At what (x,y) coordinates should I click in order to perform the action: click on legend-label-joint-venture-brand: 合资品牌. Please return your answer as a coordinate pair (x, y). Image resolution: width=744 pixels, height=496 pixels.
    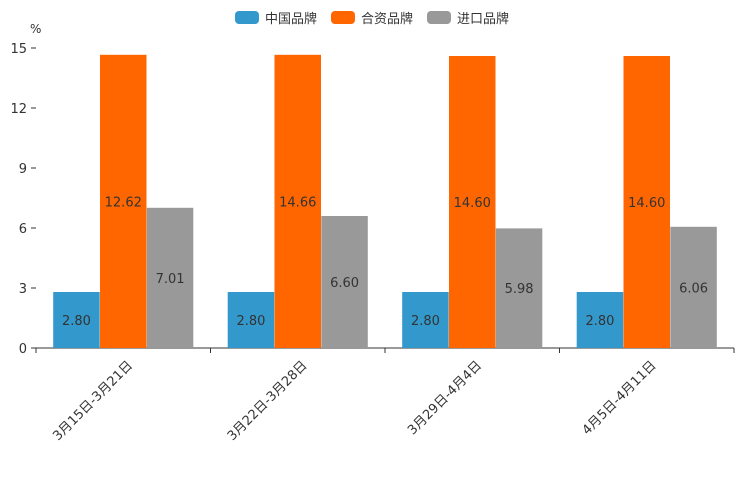
    Looking at the image, I should click on (386, 19).